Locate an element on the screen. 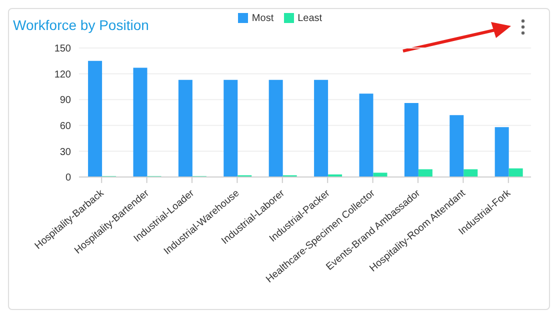 The width and height of the screenshot is (558, 321). y-tick-label: 150 is located at coordinates (63, 49).